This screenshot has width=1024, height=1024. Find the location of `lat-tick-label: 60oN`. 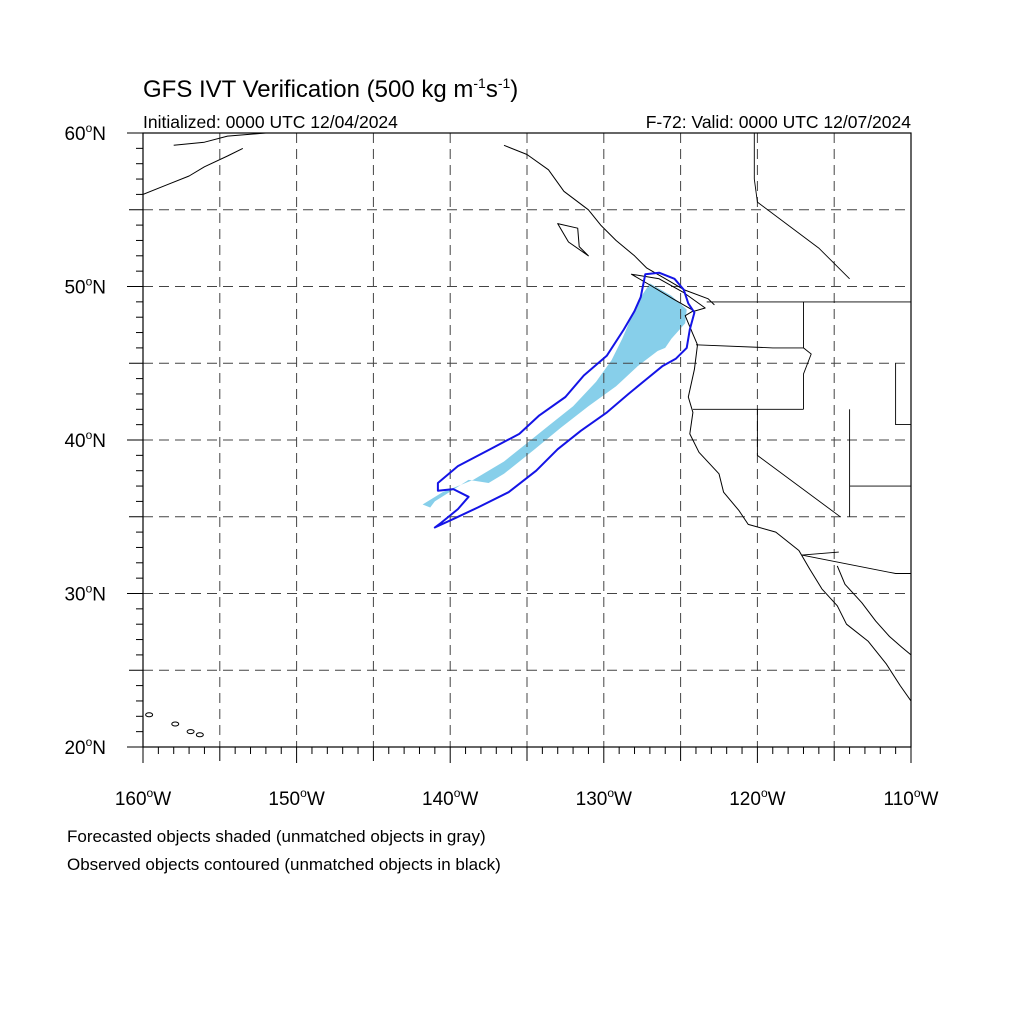

lat-tick-label: 60oN is located at coordinates (85, 133).